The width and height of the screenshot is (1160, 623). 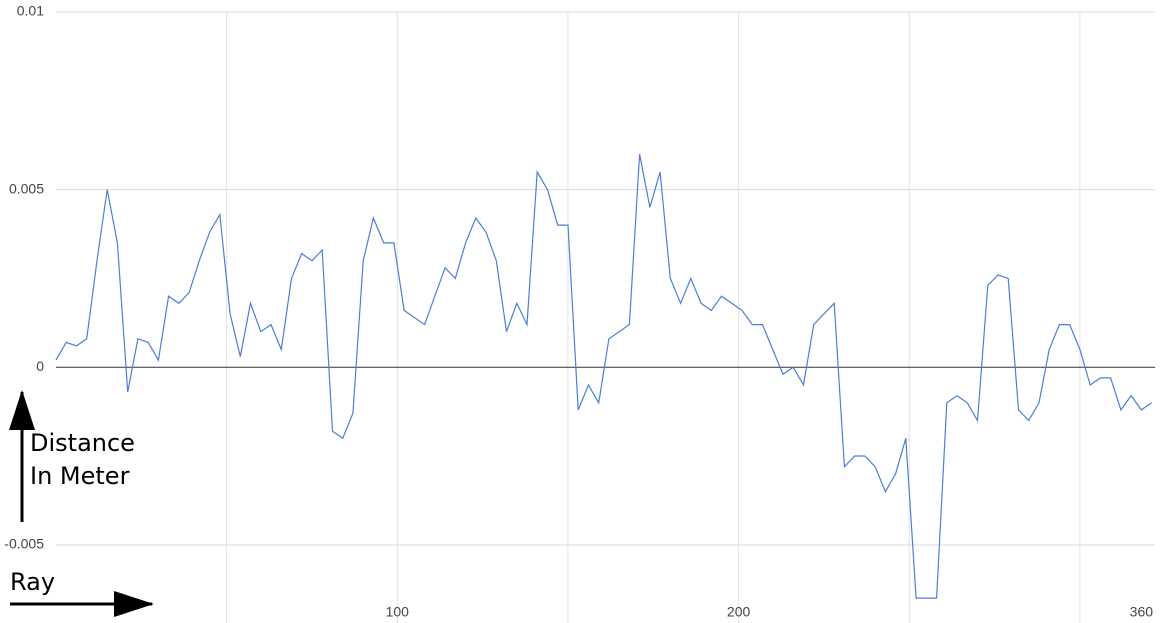 I want to click on y-tick-label: -0.005, so click(x=24, y=544).